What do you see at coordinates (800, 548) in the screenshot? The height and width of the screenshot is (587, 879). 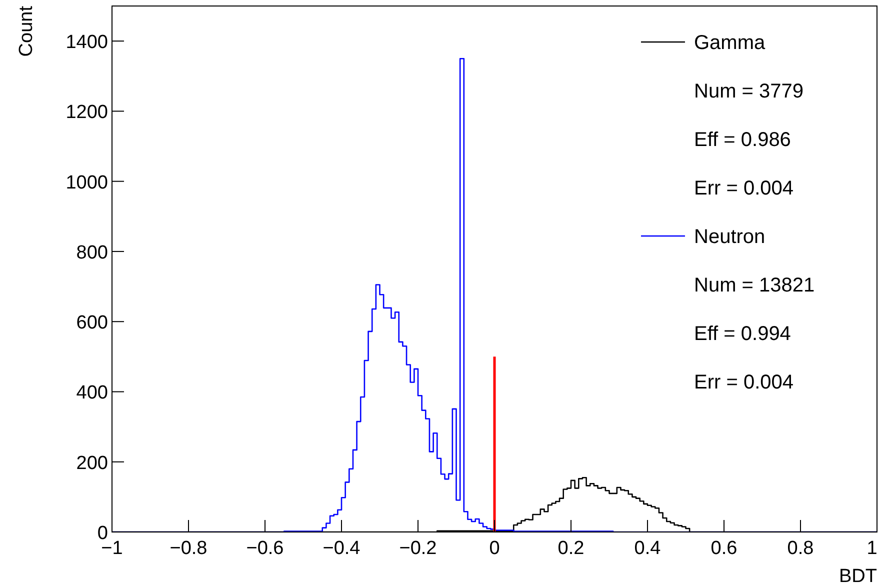 I see `x-tick-label: 0.8` at bounding box center [800, 548].